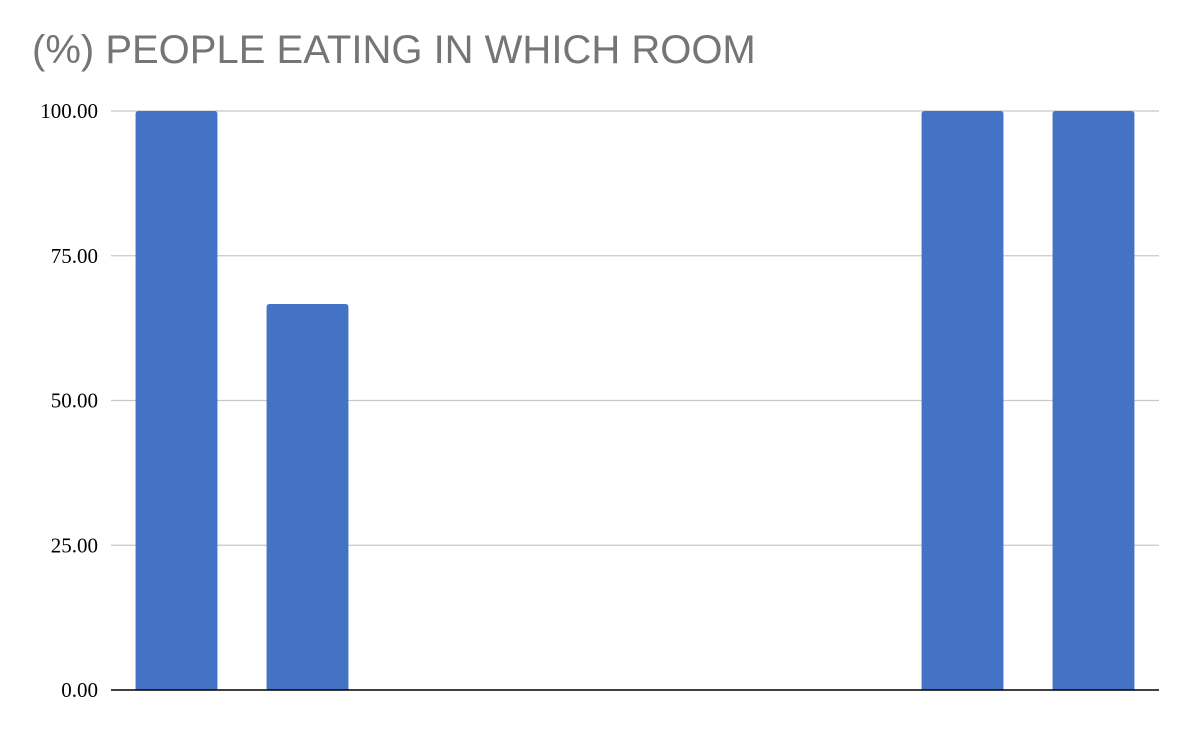 Image resolution: width=1191 pixels, height=732 pixels. Describe the element at coordinates (394, 50) in the screenshot. I see `chart-title: (%) PEOPLE EATING IN WHICH ROOM` at that location.